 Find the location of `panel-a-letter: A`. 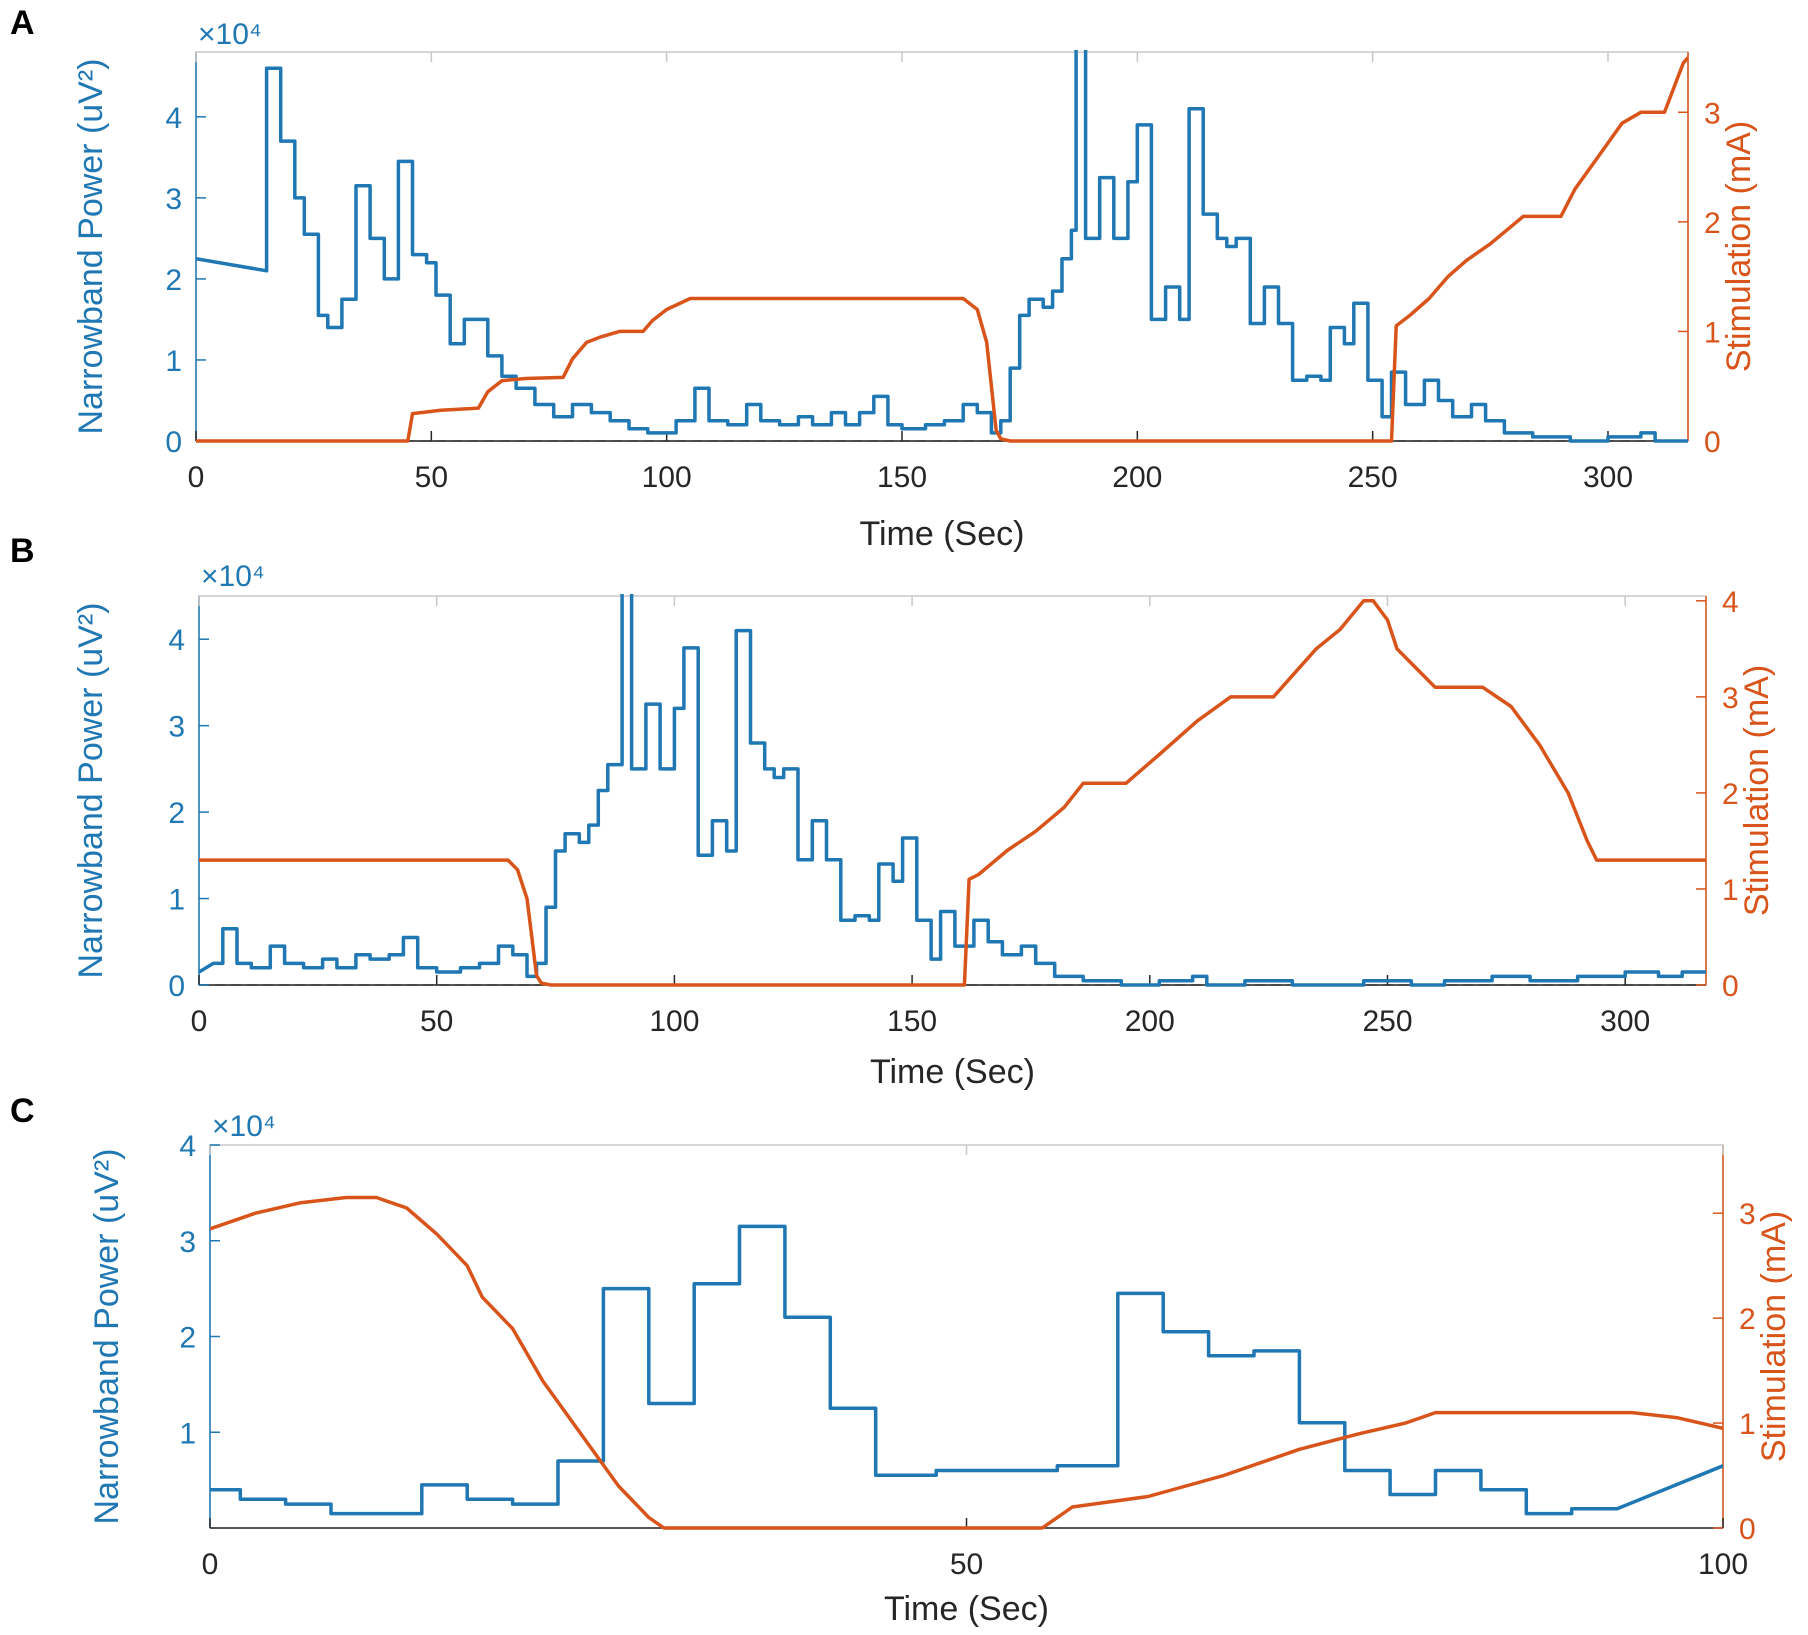

panel-a-letter: A is located at coordinates (22, 23).